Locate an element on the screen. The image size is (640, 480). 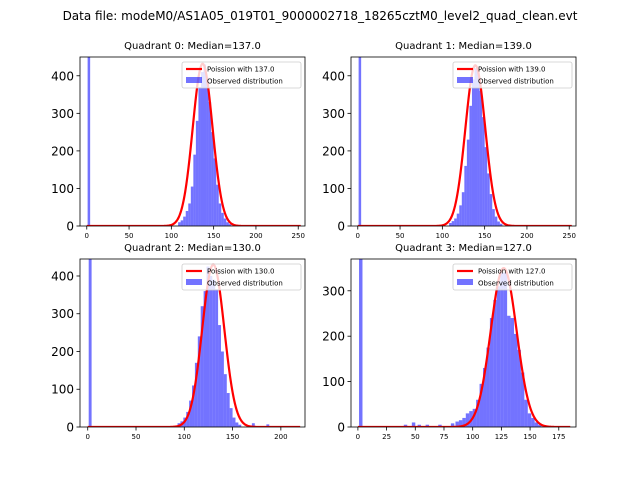
x-tick-label: 250 is located at coordinates (298, 236).